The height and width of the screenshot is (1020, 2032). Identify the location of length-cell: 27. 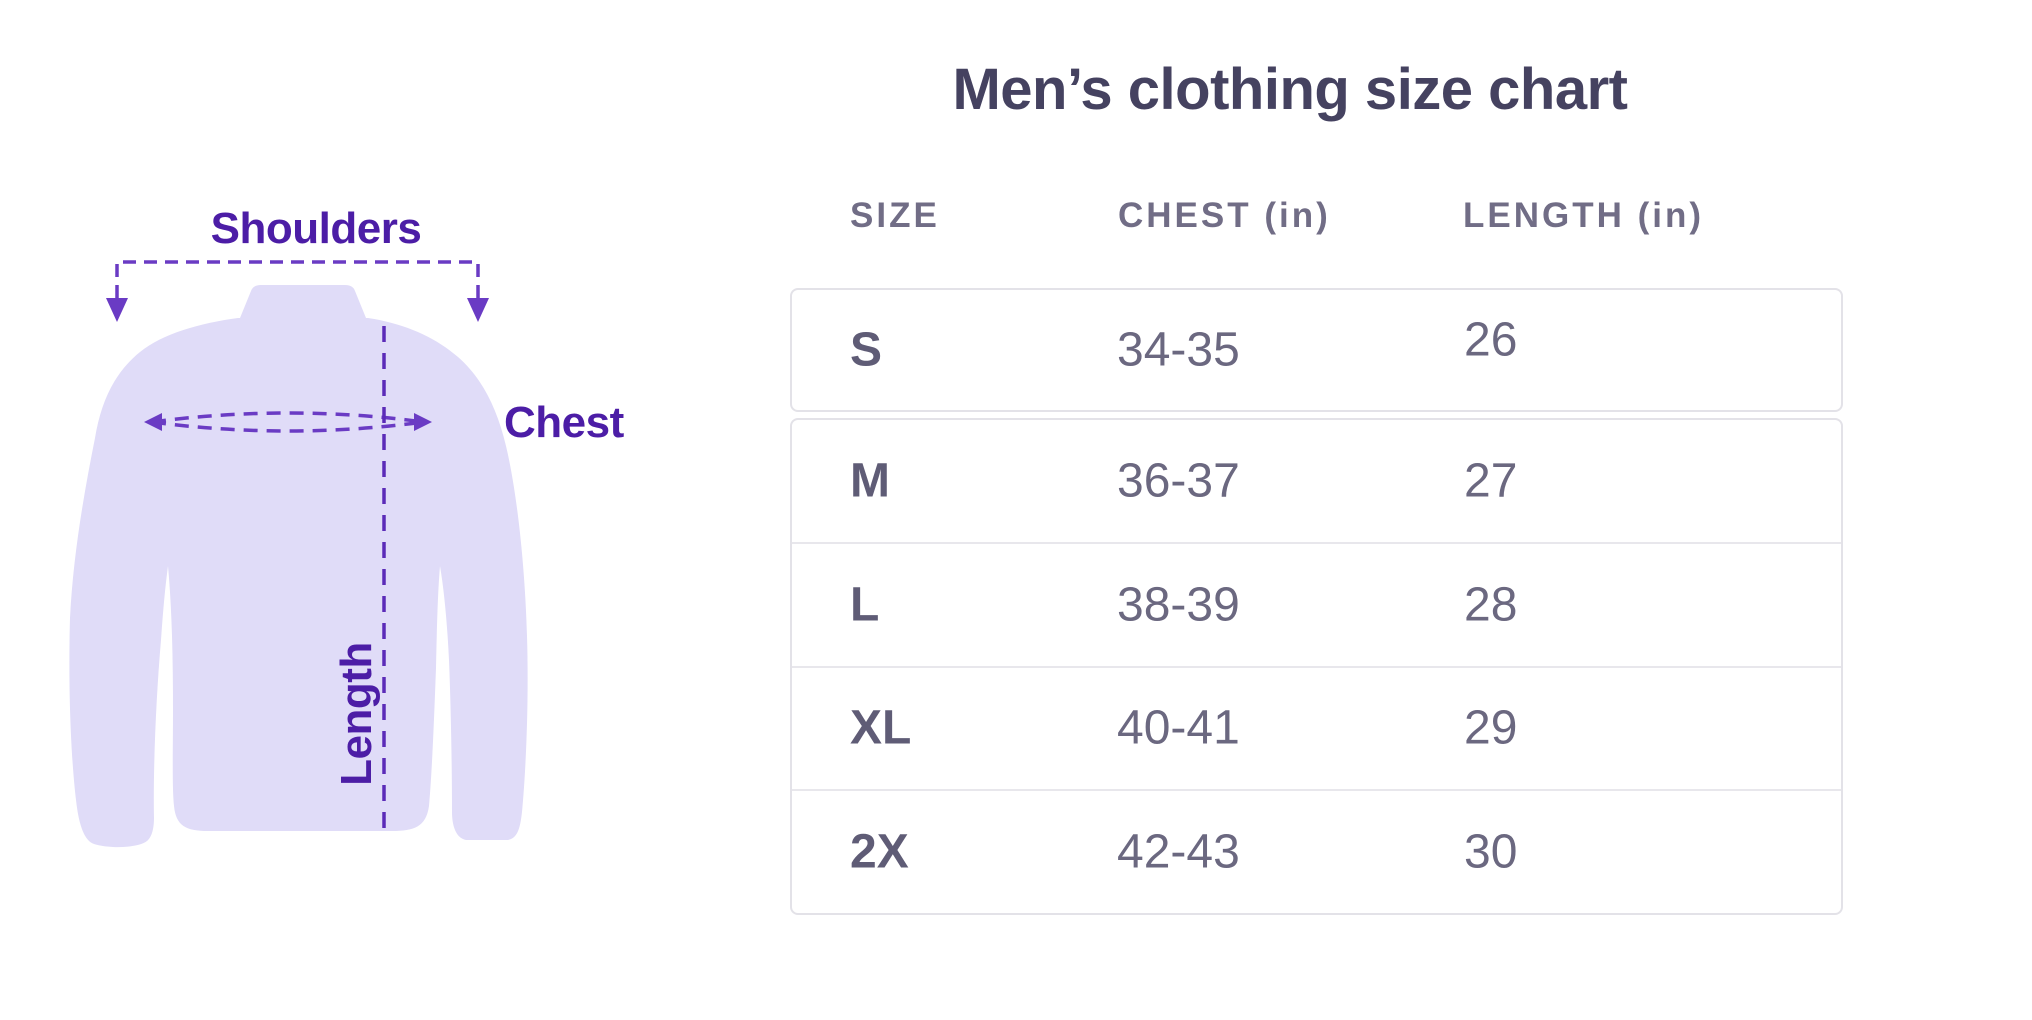
(1491, 481).